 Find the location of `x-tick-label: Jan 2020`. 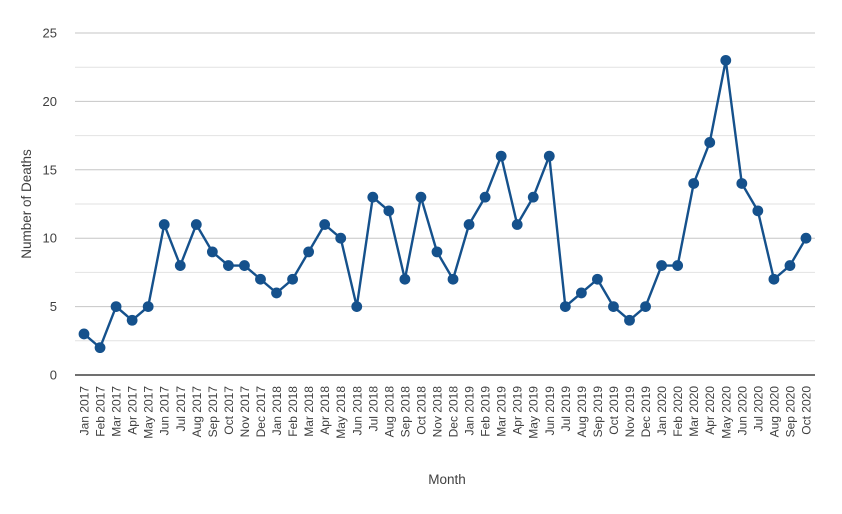

x-tick-label: Jan 2020 is located at coordinates (662, 411).